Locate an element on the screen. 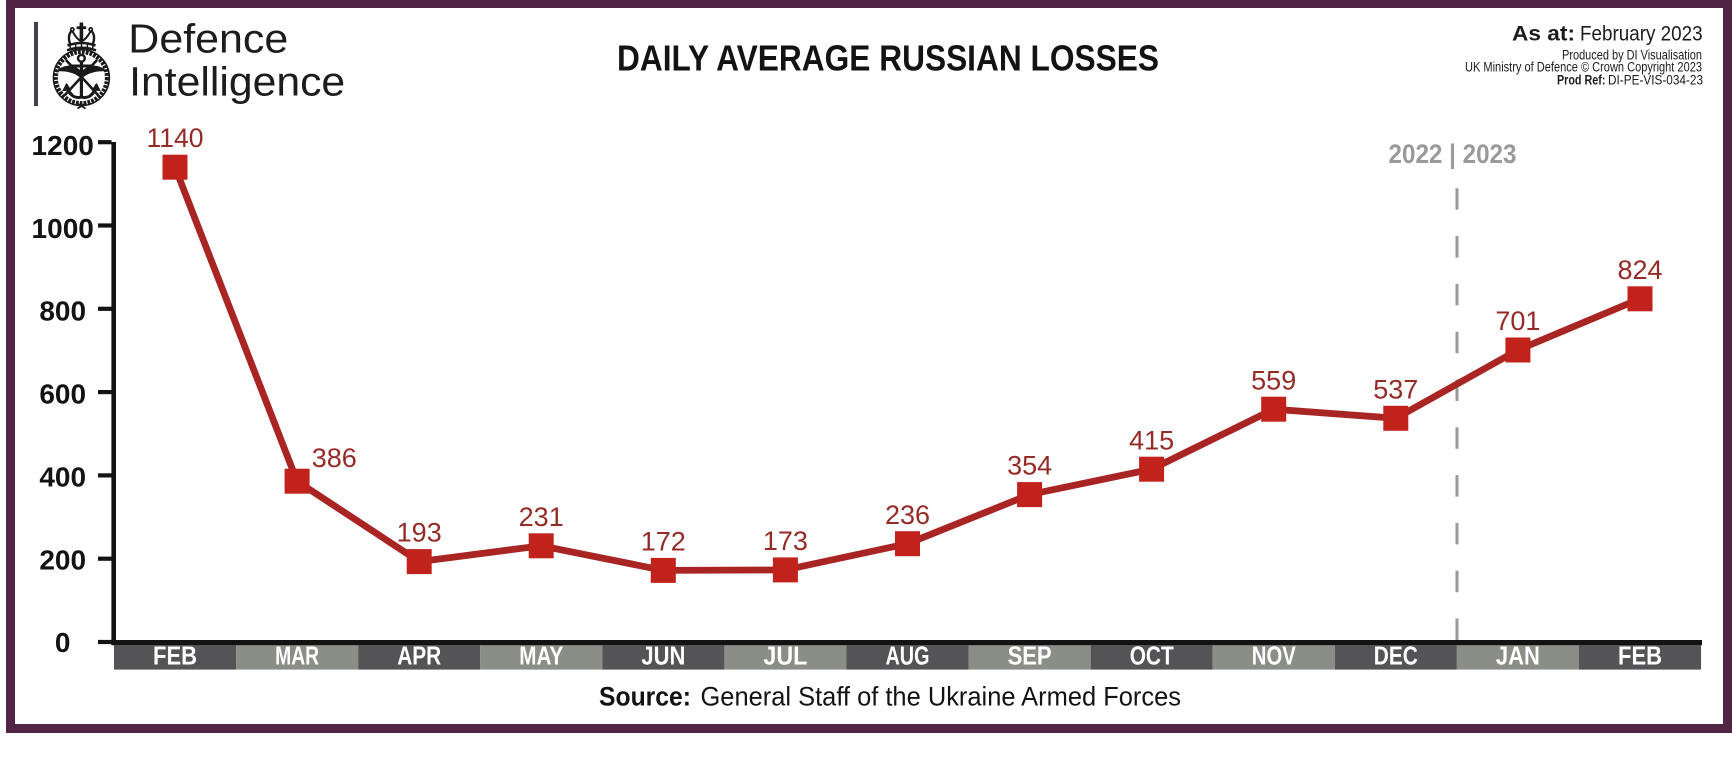  svg-text: Source: is located at coordinates (645, 697).